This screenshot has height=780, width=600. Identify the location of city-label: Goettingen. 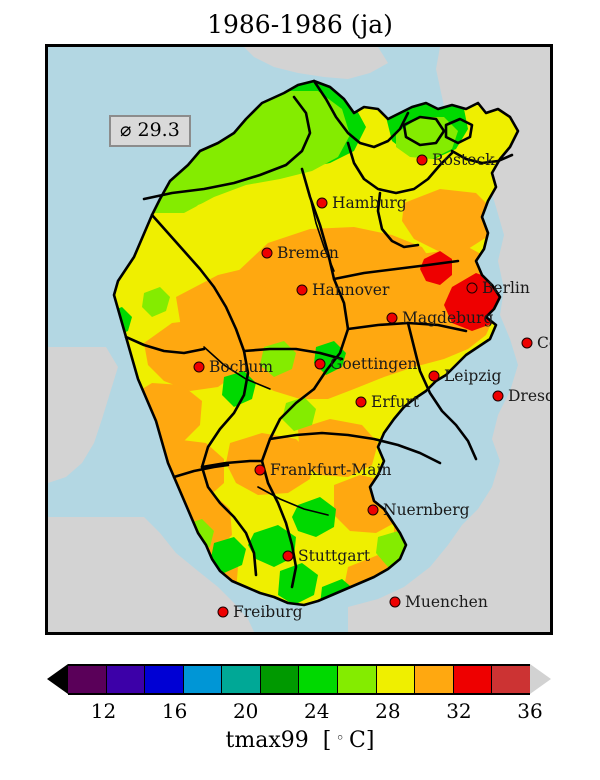
(374, 364).